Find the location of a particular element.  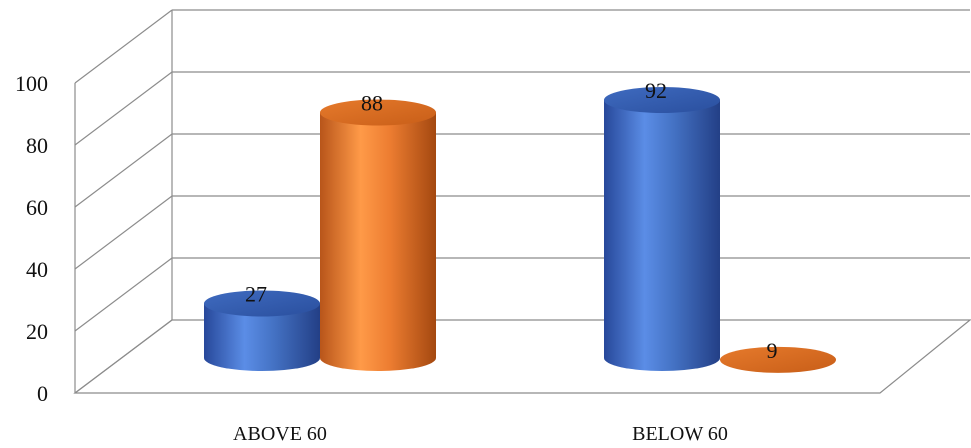

data-label: 9 is located at coordinates (772, 350).